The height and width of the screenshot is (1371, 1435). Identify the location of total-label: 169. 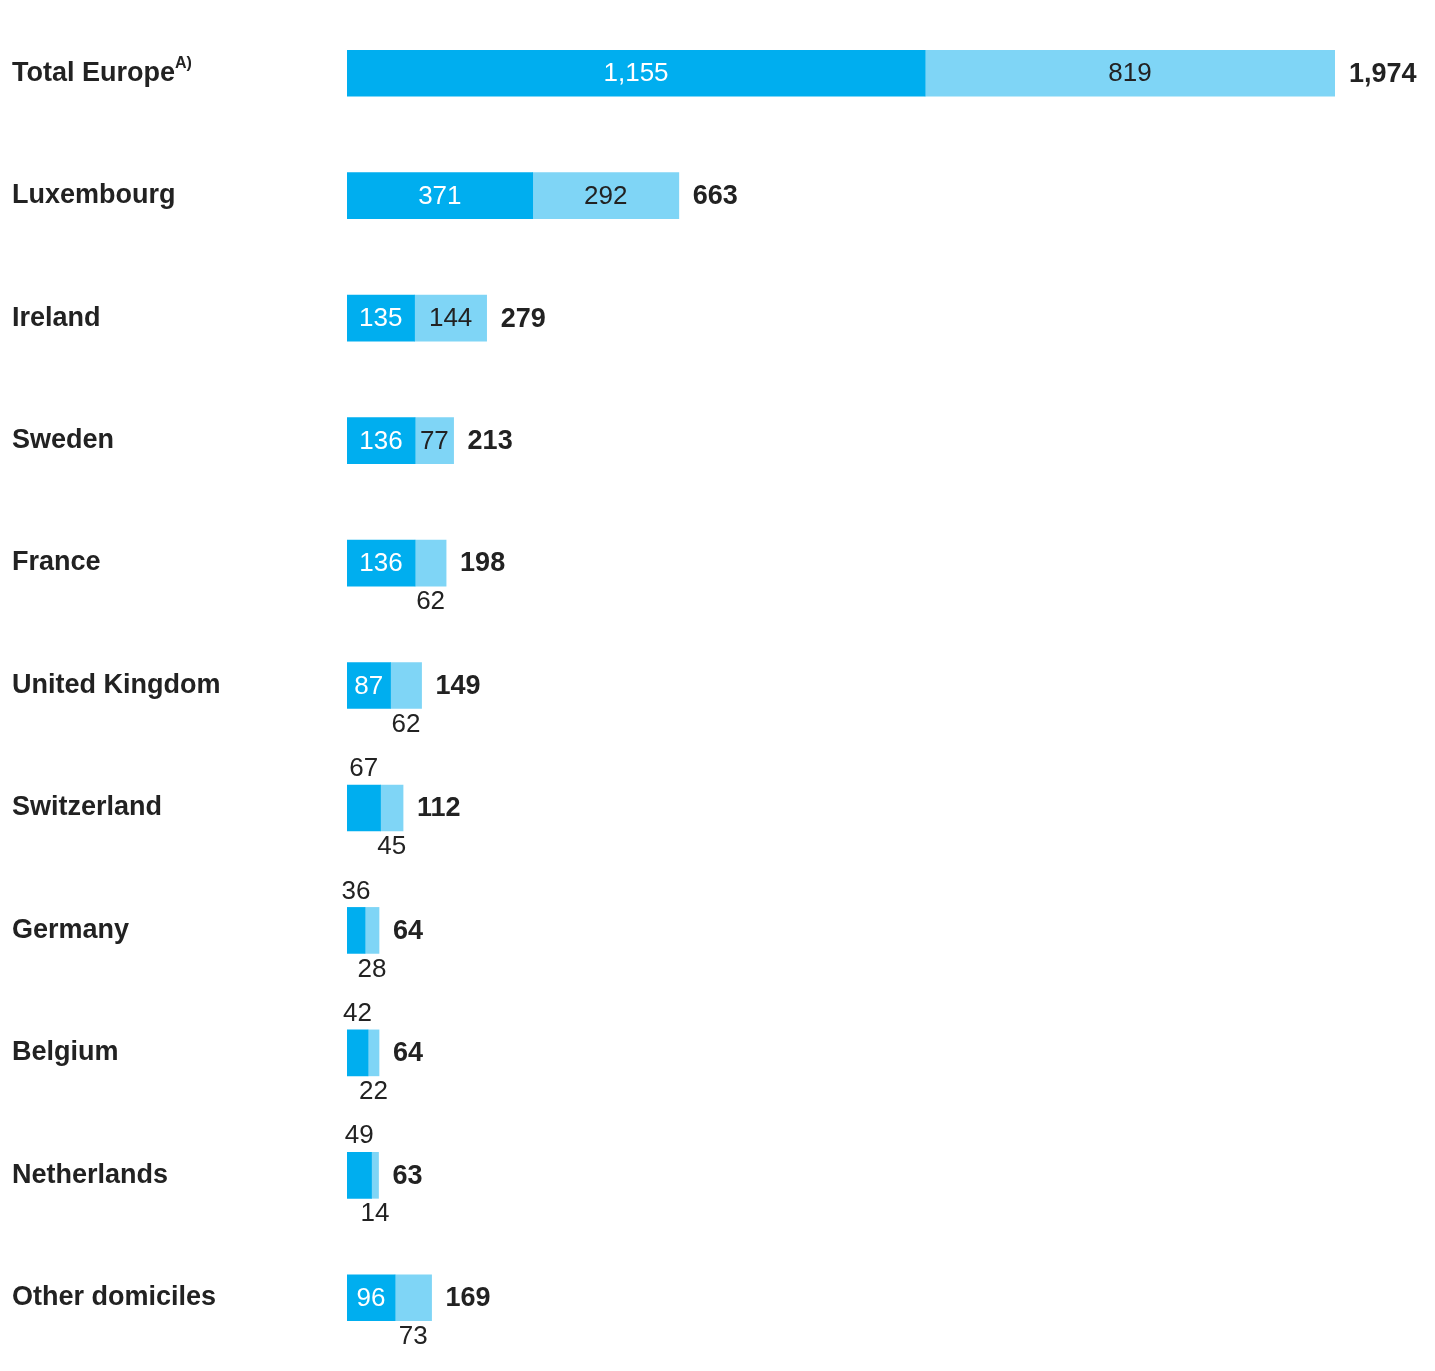
(468, 1297).